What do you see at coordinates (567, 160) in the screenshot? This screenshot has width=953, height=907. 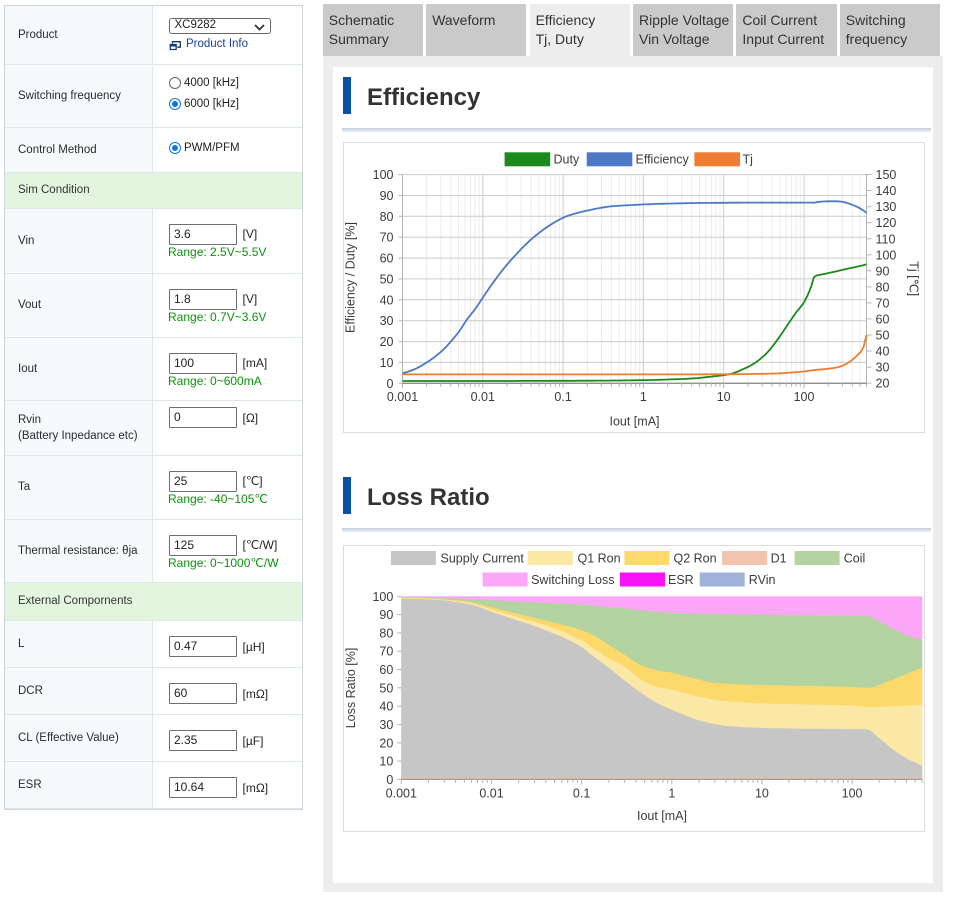 I see `svg-text: Duty` at bounding box center [567, 160].